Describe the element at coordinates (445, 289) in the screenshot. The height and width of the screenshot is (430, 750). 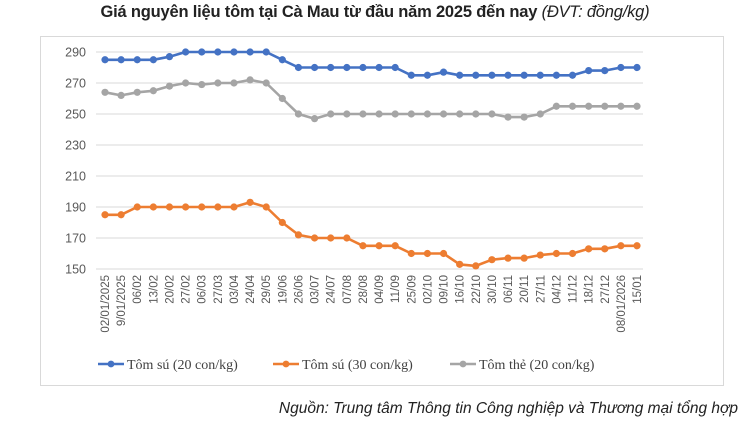
I see `x-tick-label: 09/10` at that location.